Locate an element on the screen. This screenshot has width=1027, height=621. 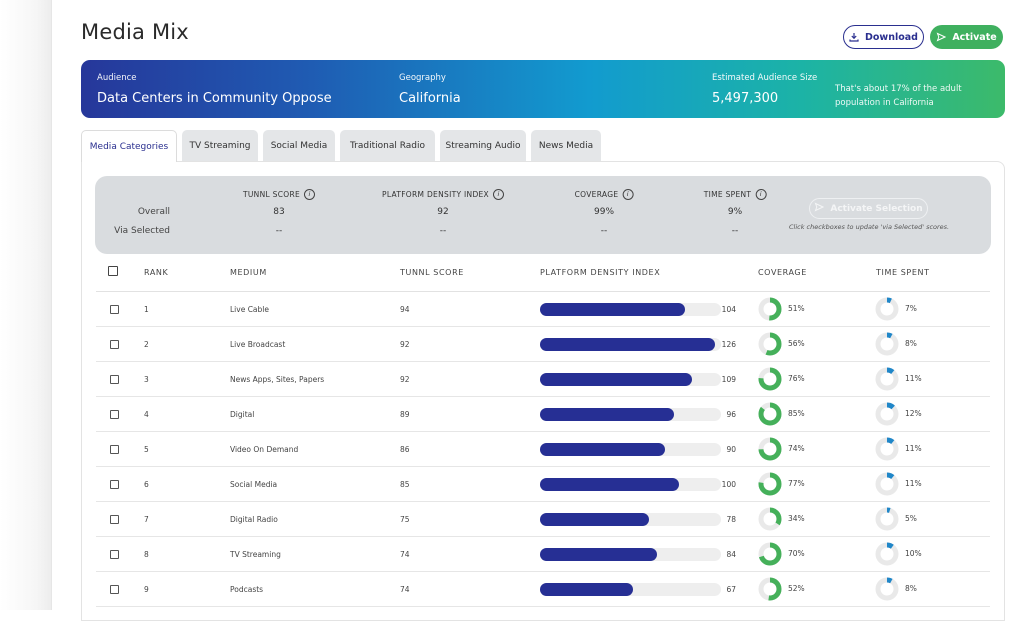
table-row: 1 Live Cable 94 104 51% 7% is located at coordinates (543, 309).